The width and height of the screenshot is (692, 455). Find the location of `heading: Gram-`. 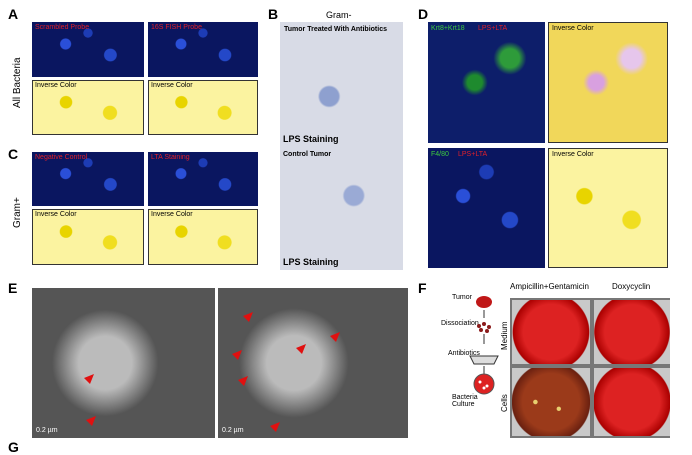

heading: Gram- is located at coordinates (339, 15).